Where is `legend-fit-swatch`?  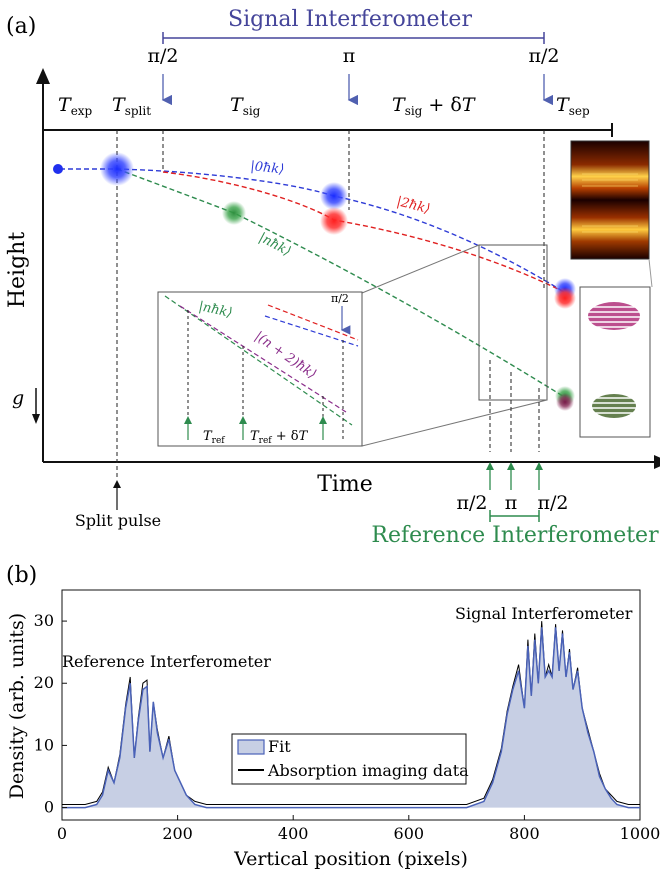
legend-fit-swatch is located at coordinates (251, 747).